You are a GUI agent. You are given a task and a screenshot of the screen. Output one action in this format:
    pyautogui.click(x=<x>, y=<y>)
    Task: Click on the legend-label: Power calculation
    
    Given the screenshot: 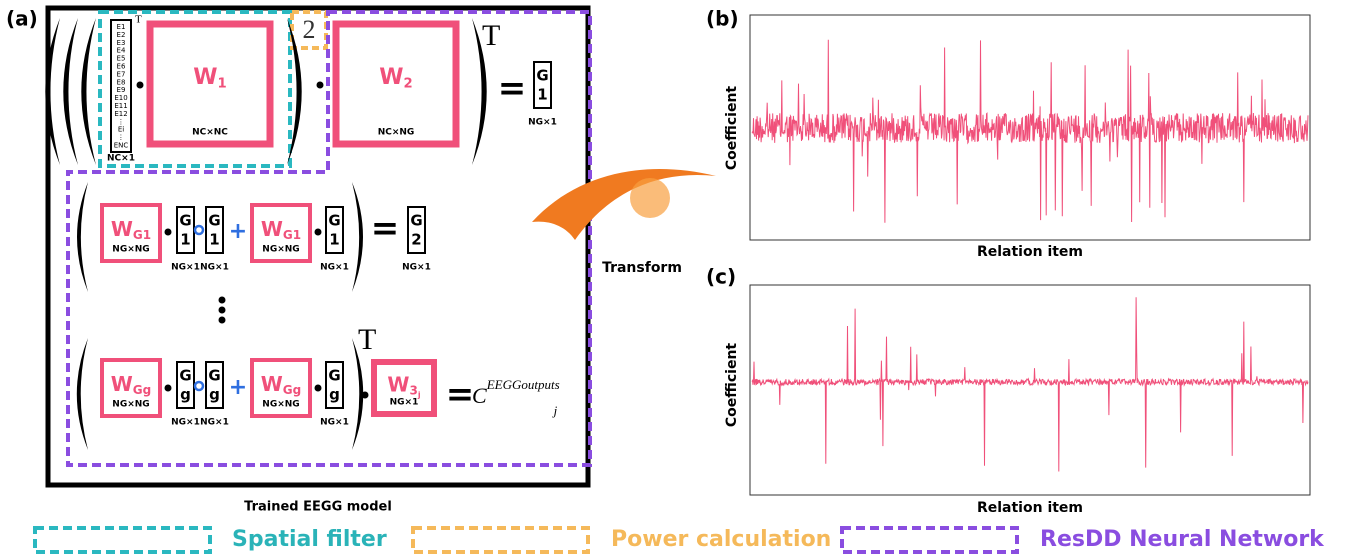 What is the action you would take?
    pyautogui.click(x=721, y=539)
    